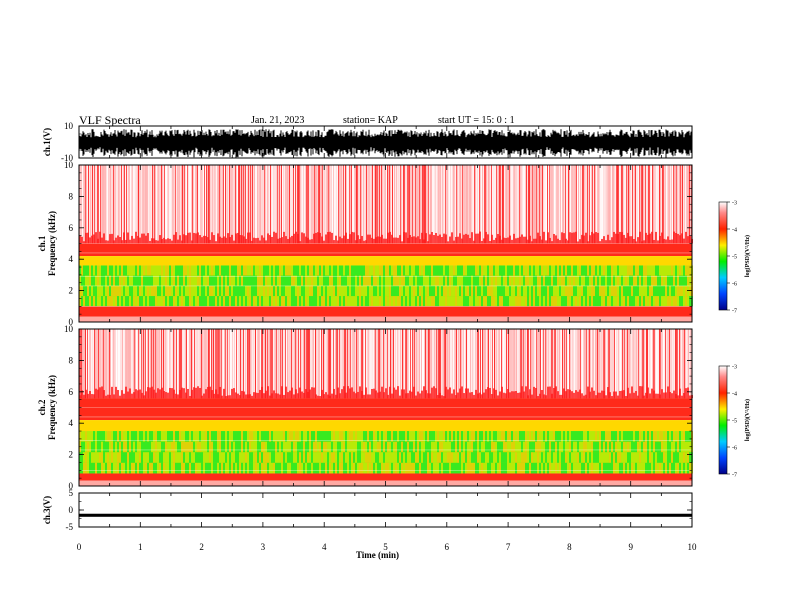 Image resolution: width=792 pixels, height=612 pixels. Describe the element at coordinates (734, 204) in the screenshot. I see `ch1-spectrogram-colorbar-tick-label: -3` at that location.